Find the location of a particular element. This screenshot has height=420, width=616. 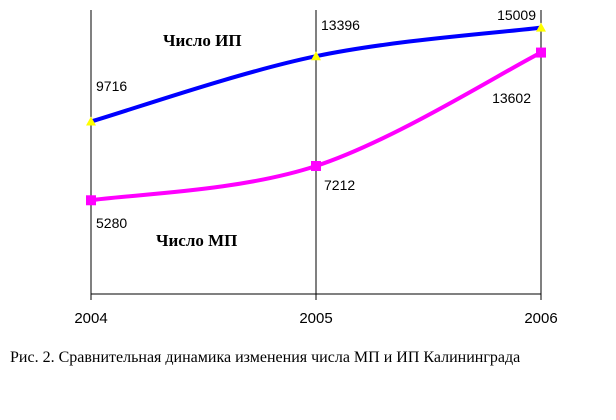

x-tick-label: 2004 is located at coordinates (90, 318).